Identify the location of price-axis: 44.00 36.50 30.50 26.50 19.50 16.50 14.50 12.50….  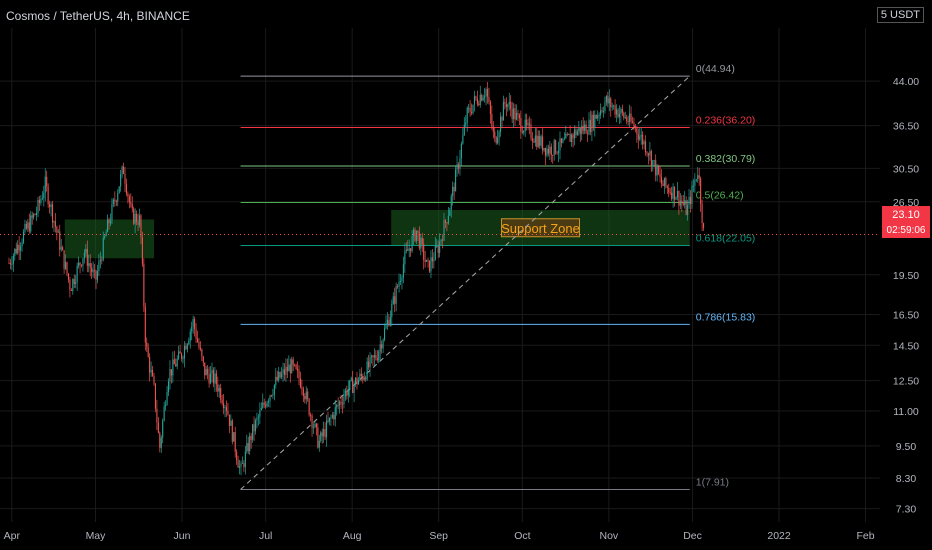
(906, 295).